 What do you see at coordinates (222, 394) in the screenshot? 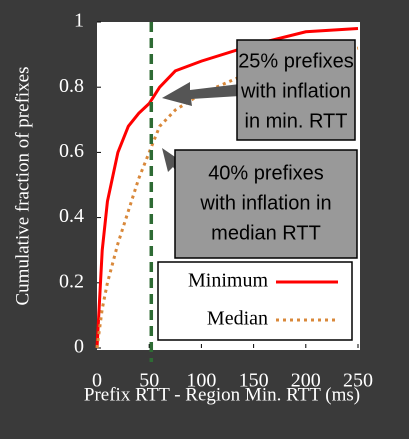
I see `x-axis-label: Prefix RTT - Region Min. RTT (ms)` at bounding box center [222, 394].